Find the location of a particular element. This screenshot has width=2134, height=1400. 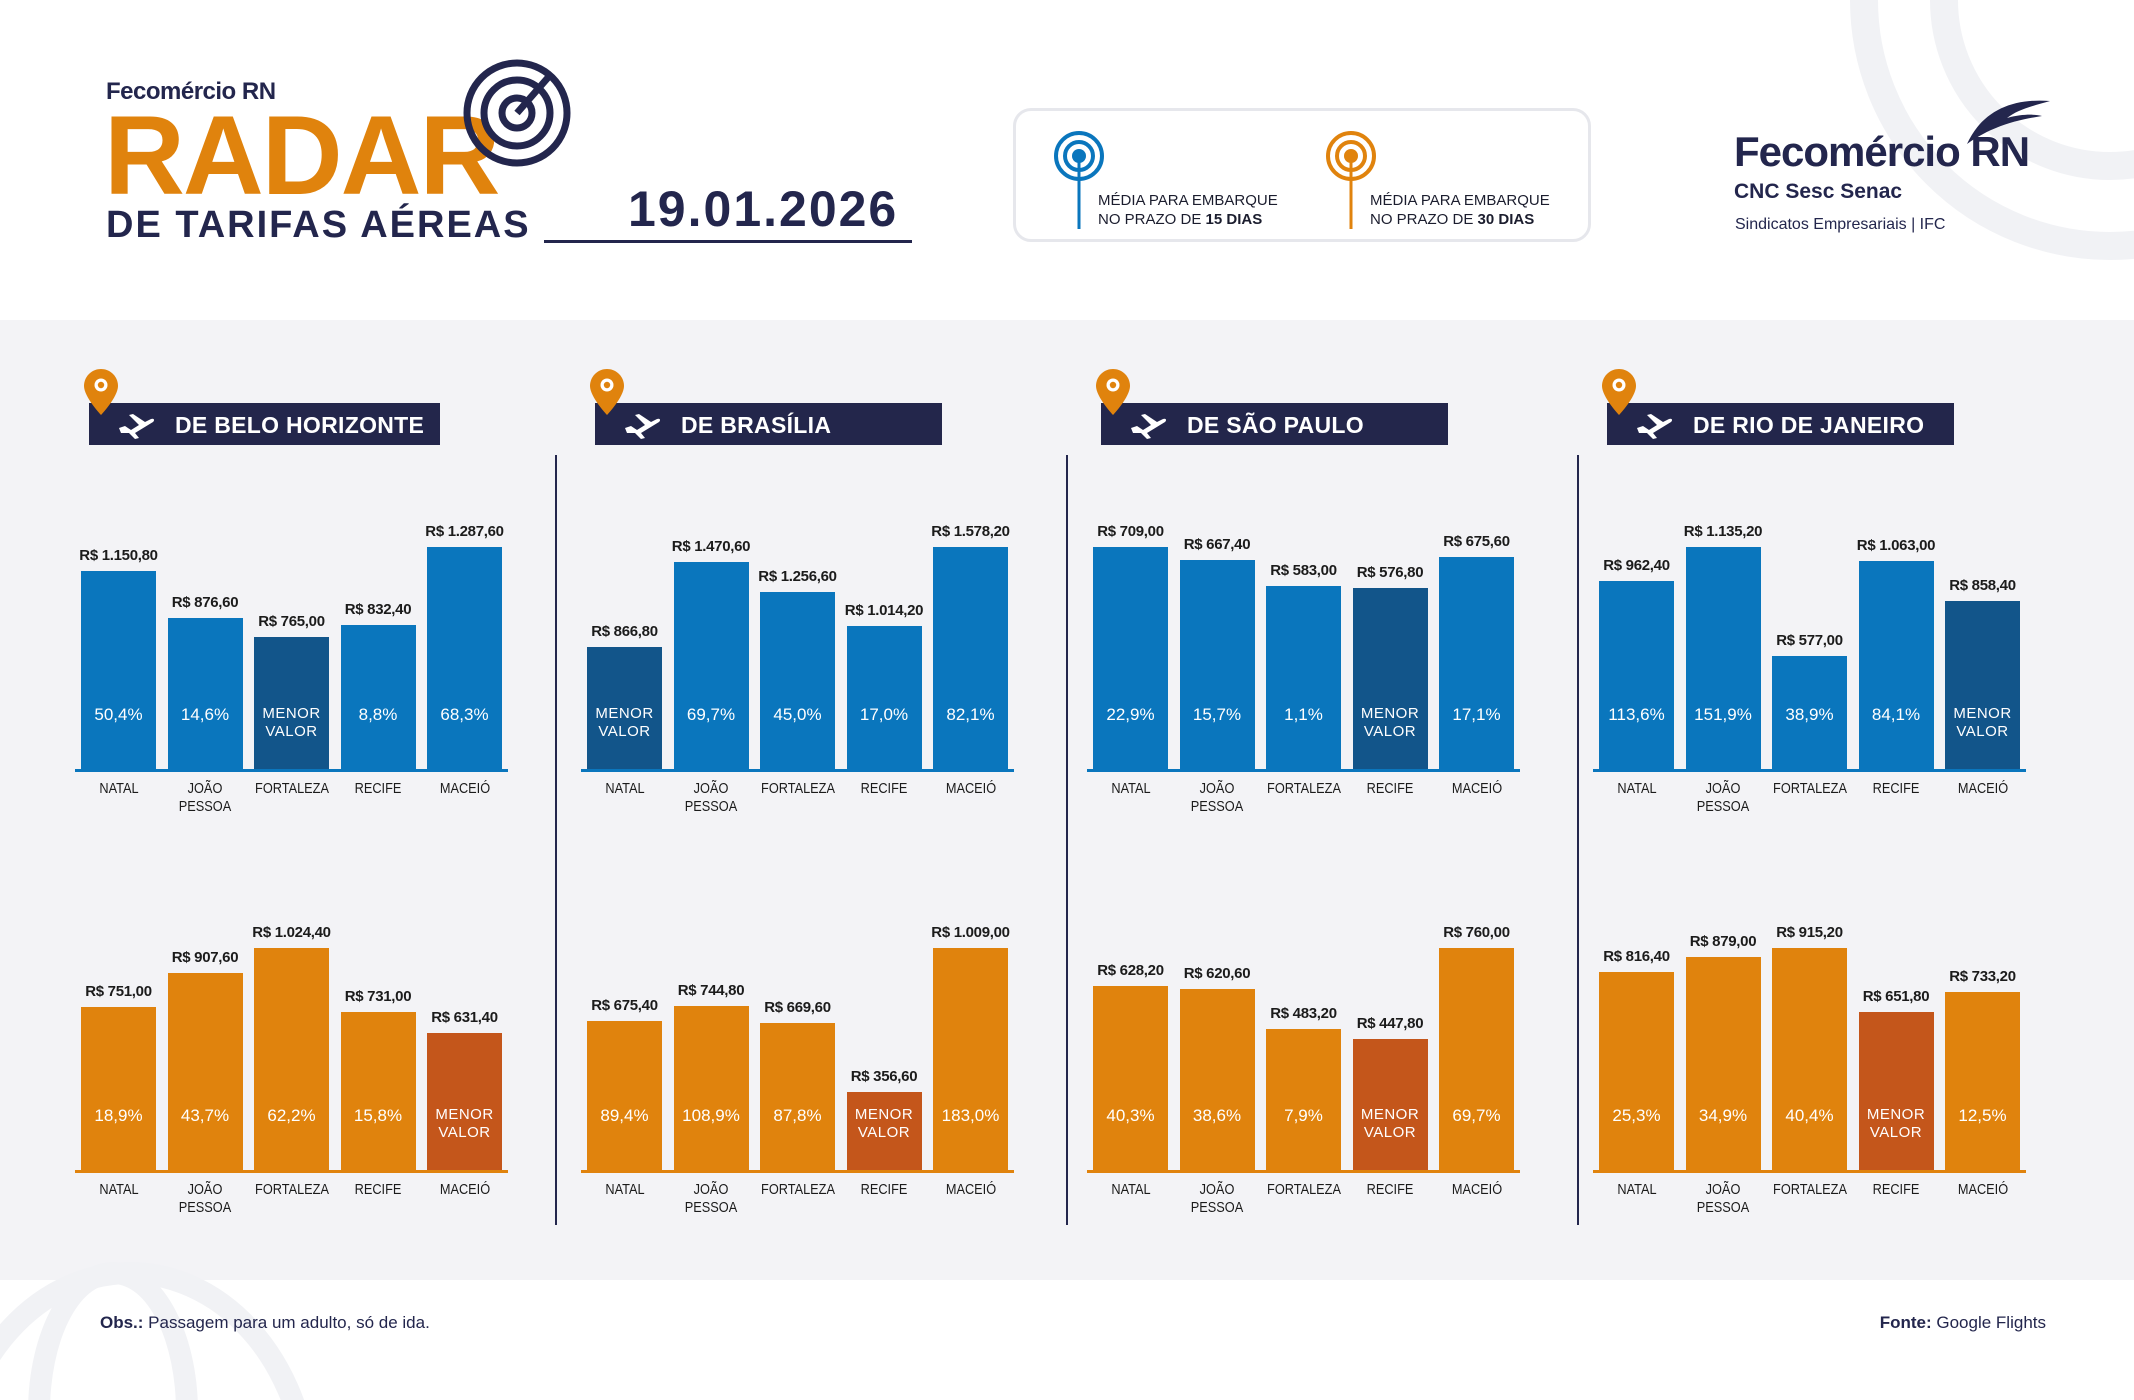

brand-logo-right: Fecomércio RN is located at coordinates (1882, 151).